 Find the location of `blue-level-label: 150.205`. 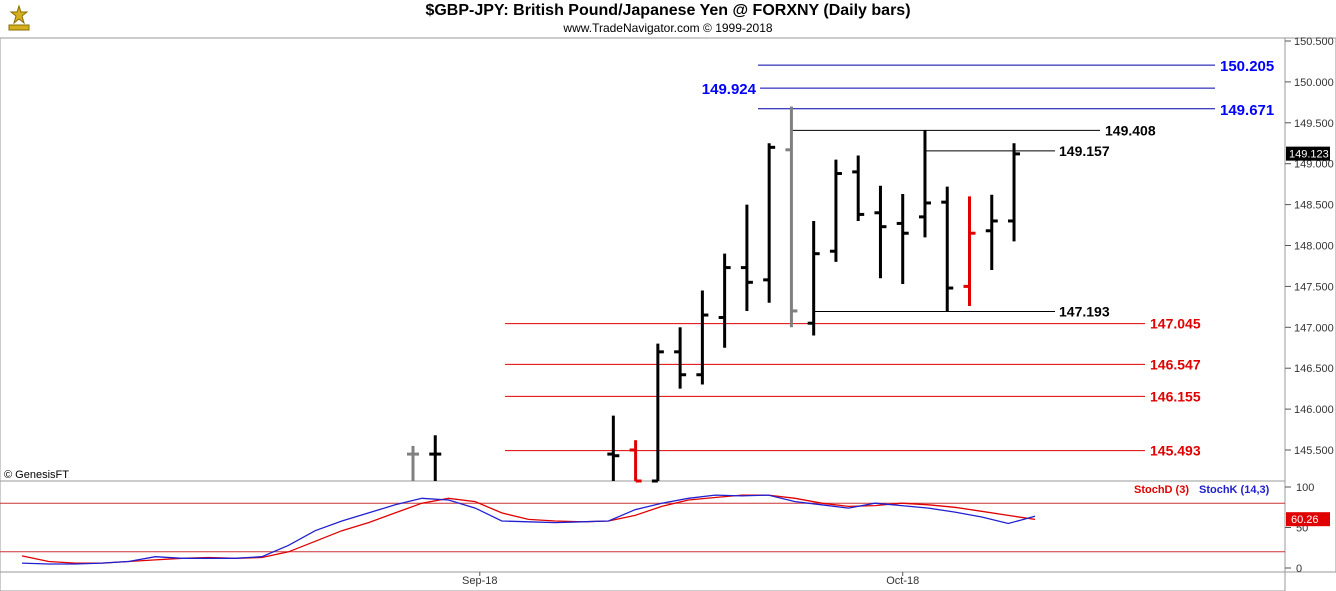

blue-level-label: 150.205 is located at coordinates (1247, 66).